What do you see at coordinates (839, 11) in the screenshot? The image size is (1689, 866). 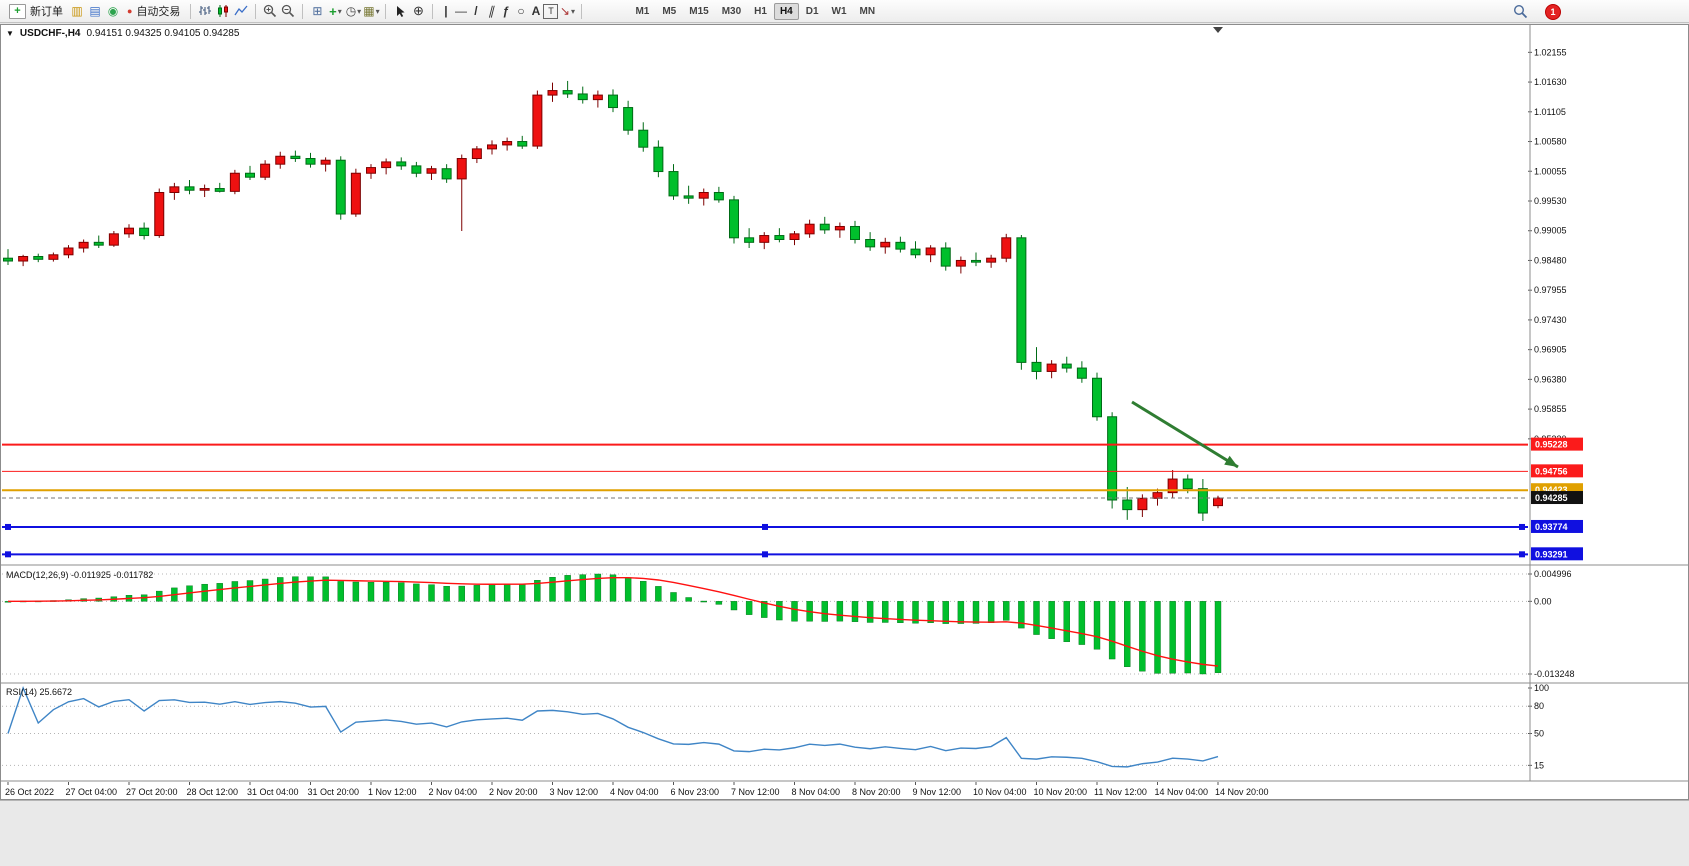 I see `timeframe-button-W1: W1` at bounding box center [839, 11].